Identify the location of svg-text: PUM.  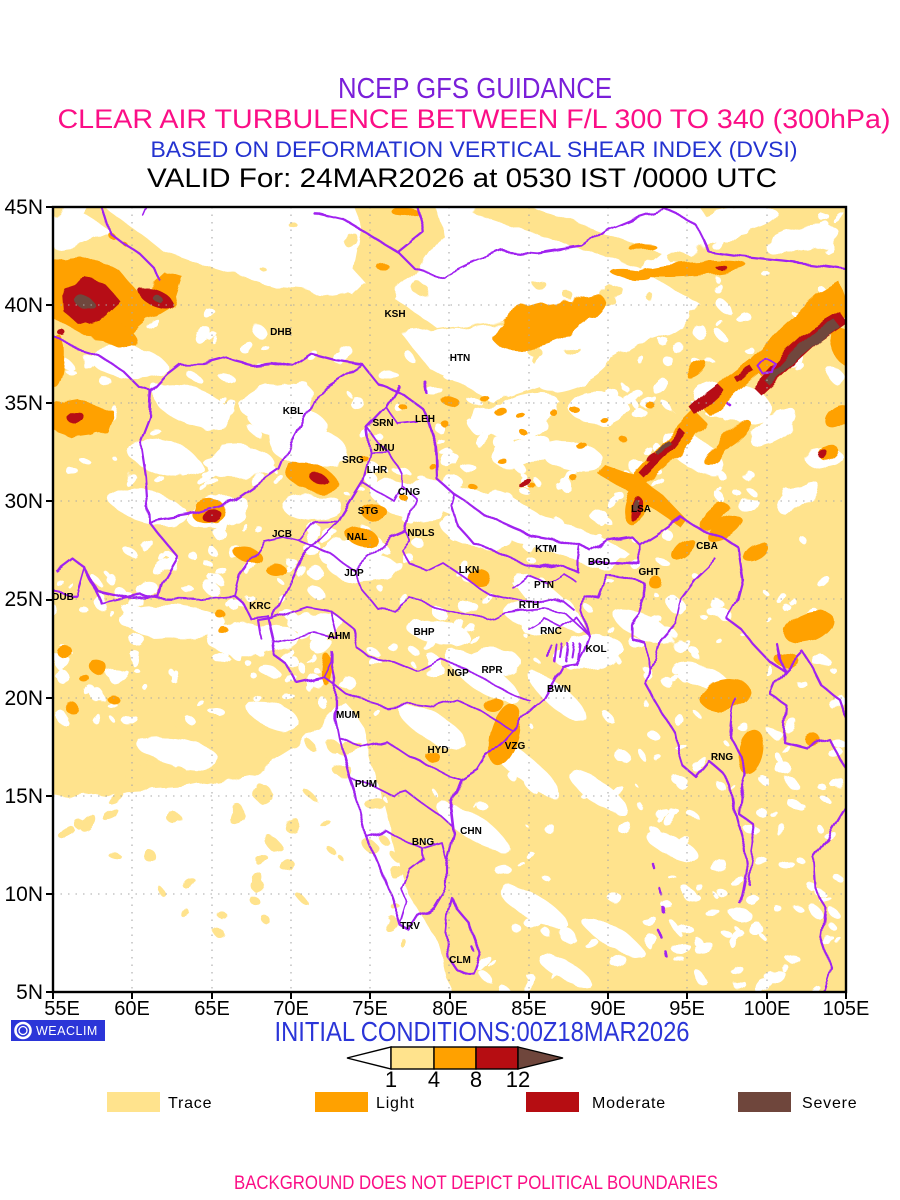
(366, 784).